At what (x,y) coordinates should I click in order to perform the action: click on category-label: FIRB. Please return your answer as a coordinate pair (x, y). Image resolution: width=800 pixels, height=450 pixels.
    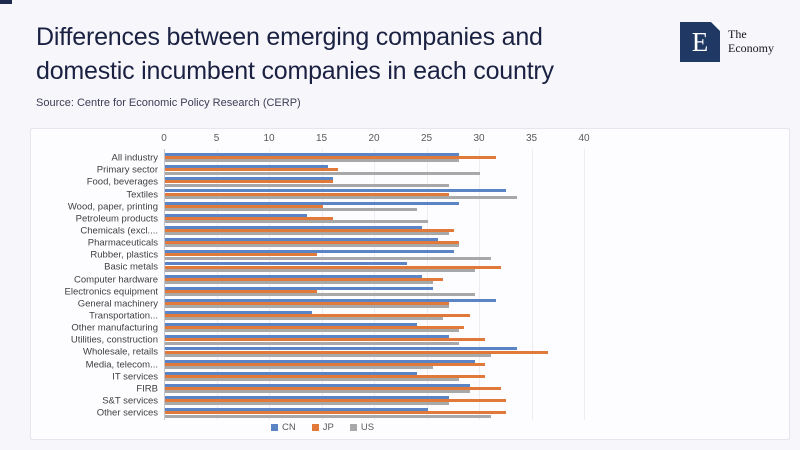
    Looking at the image, I should click on (147, 389).